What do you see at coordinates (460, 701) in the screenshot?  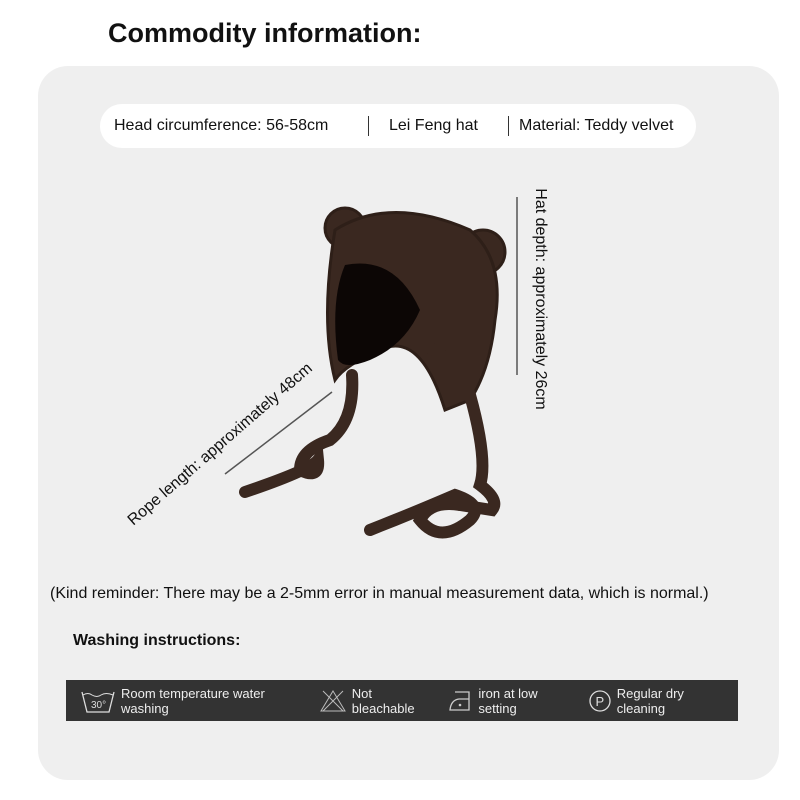 I see `iron-low-icon` at bounding box center [460, 701].